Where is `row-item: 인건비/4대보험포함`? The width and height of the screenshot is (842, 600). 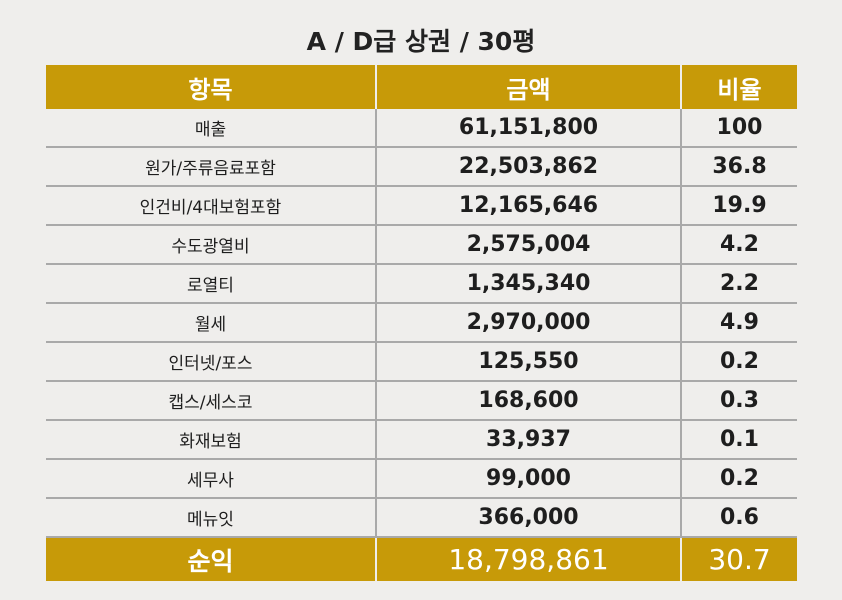
row-item: 인건비/4대보험포함 is located at coordinates (211, 206).